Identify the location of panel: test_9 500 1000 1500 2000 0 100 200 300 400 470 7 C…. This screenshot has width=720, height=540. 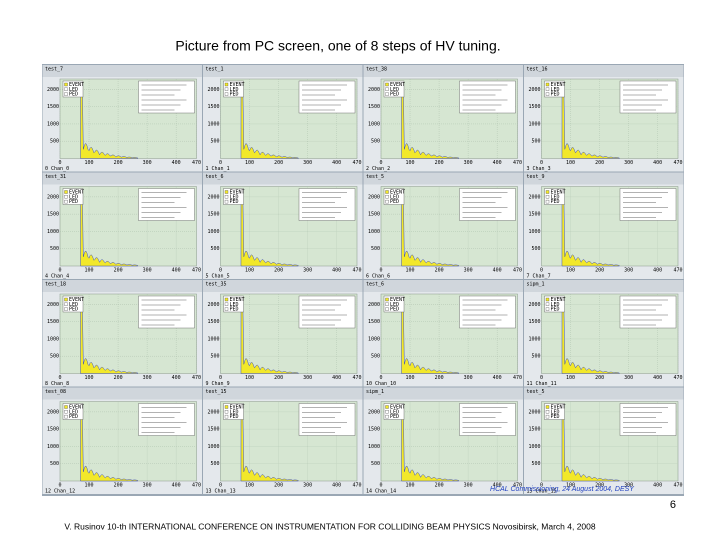
(604, 226).